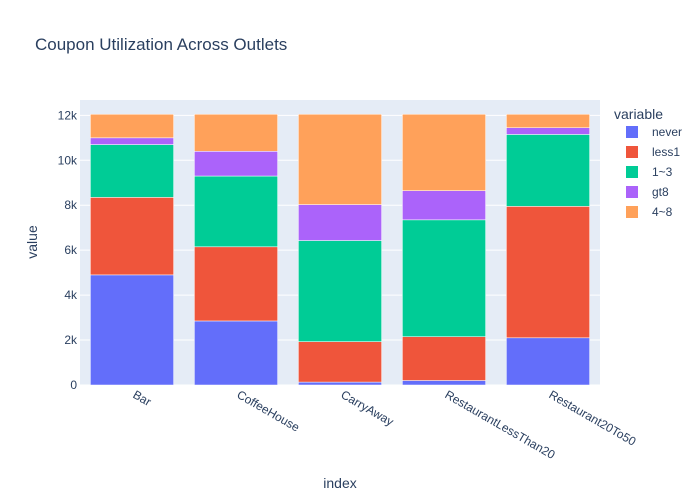  What do you see at coordinates (71, 340) in the screenshot?
I see `y-tick-label: 2k` at bounding box center [71, 340].